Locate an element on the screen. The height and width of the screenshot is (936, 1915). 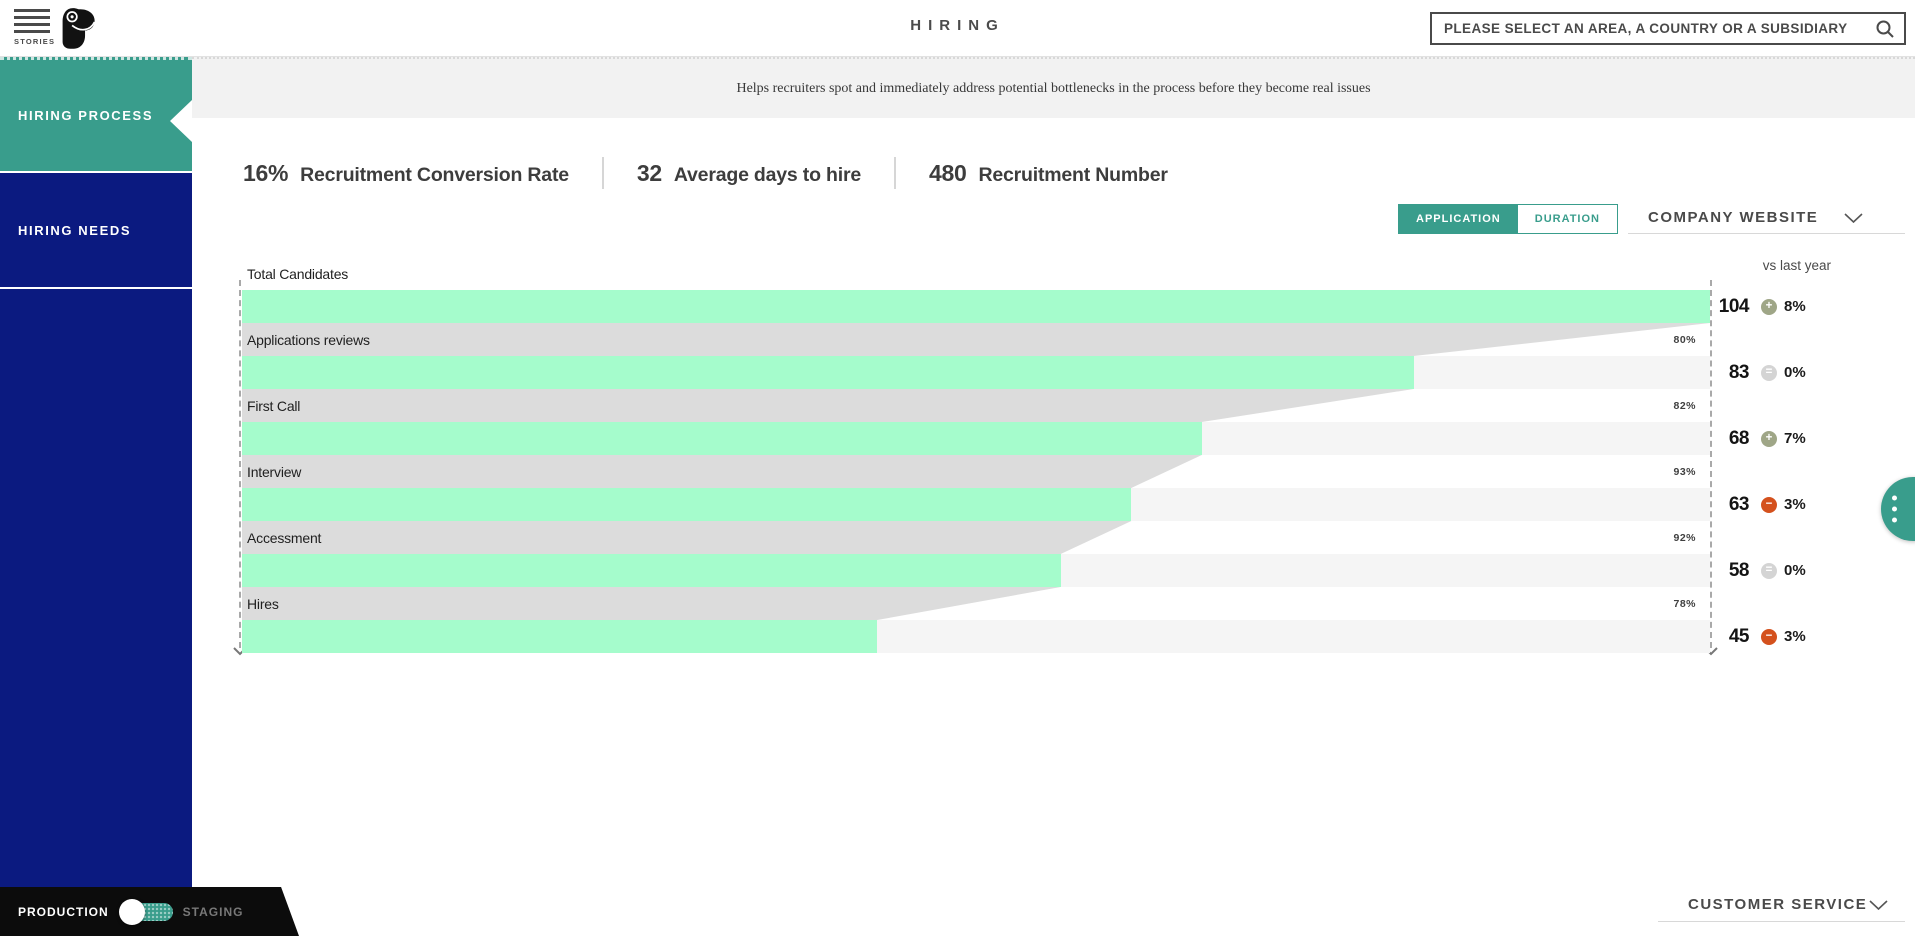
service-dropdown: CUSTOMER SERVICE is located at coordinates (1781, 905).